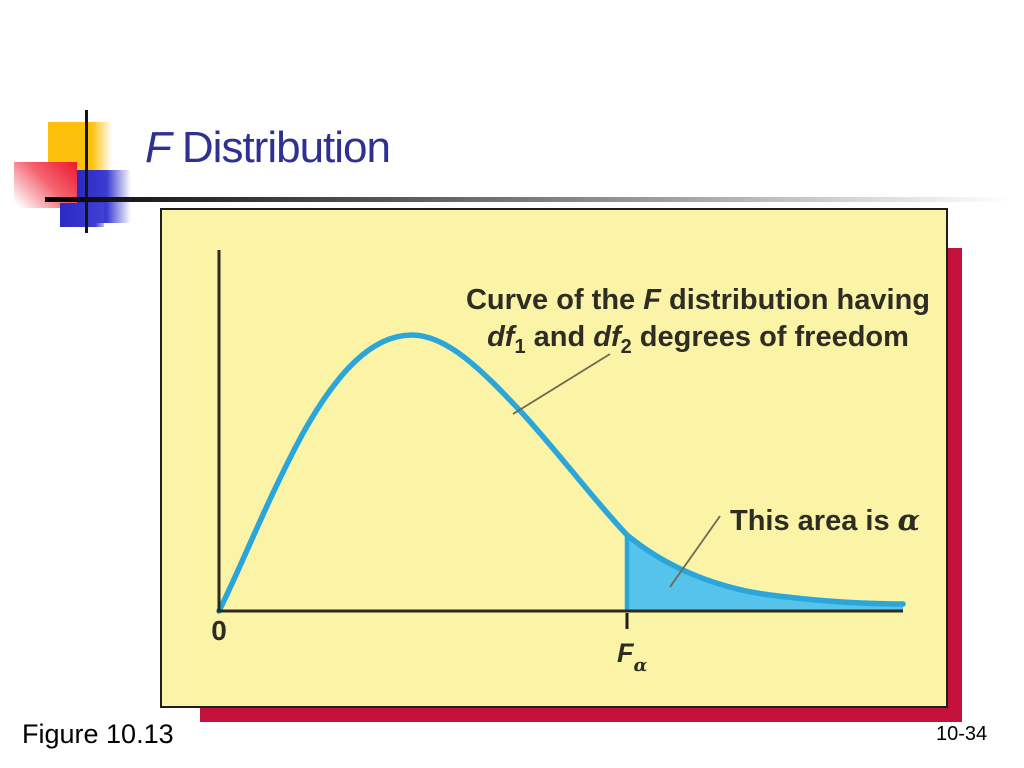 The width and height of the screenshot is (1024, 768). What do you see at coordinates (765, 573) in the screenshot?
I see `alpha-tail-shaded-area` at bounding box center [765, 573].